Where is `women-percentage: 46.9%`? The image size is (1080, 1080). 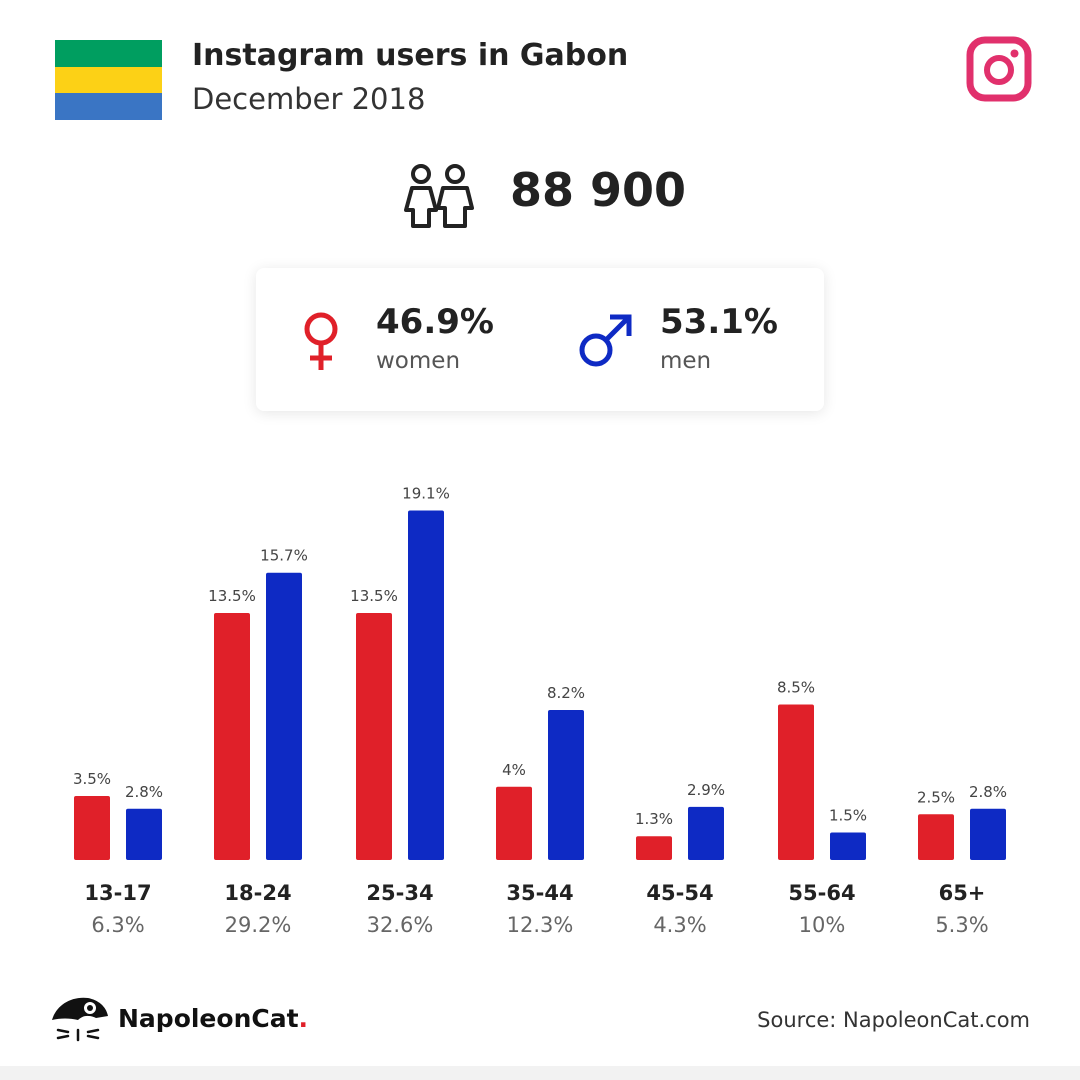 women-percentage: 46.9% is located at coordinates (435, 322).